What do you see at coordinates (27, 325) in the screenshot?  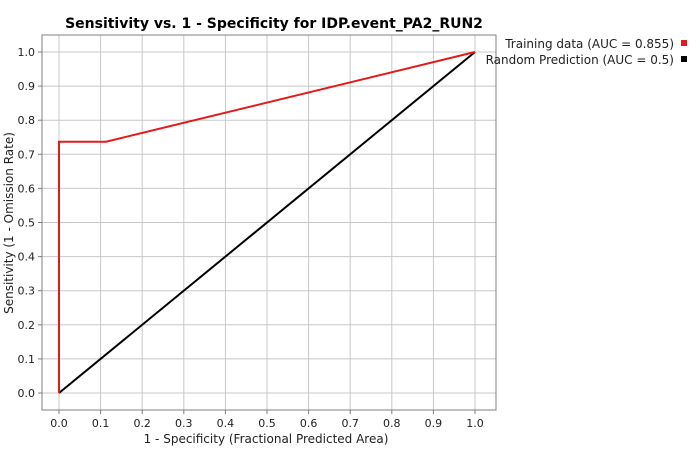 I see `y-tick-label: 0.2` at bounding box center [27, 325].